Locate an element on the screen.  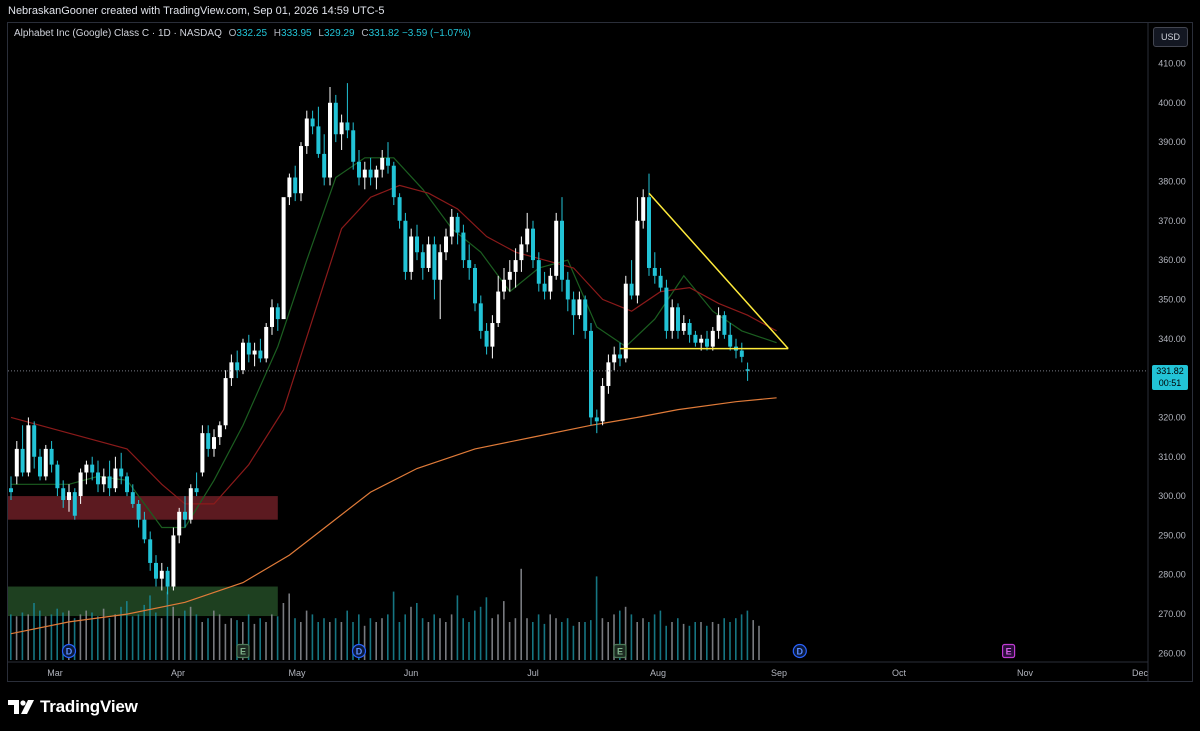
month-tick-label: Sep is located at coordinates (779, 673).